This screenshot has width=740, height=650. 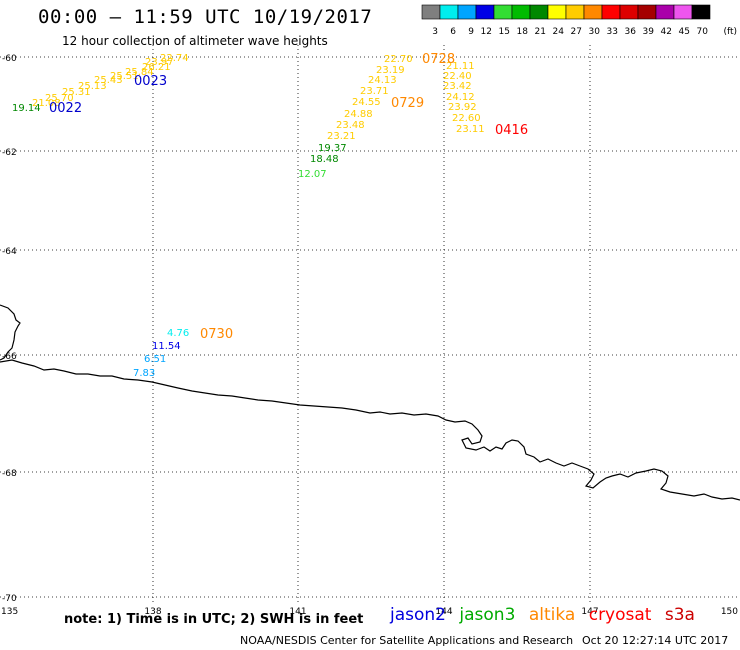 I want to click on wave-height-value: 7.83, so click(x=144, y=373).